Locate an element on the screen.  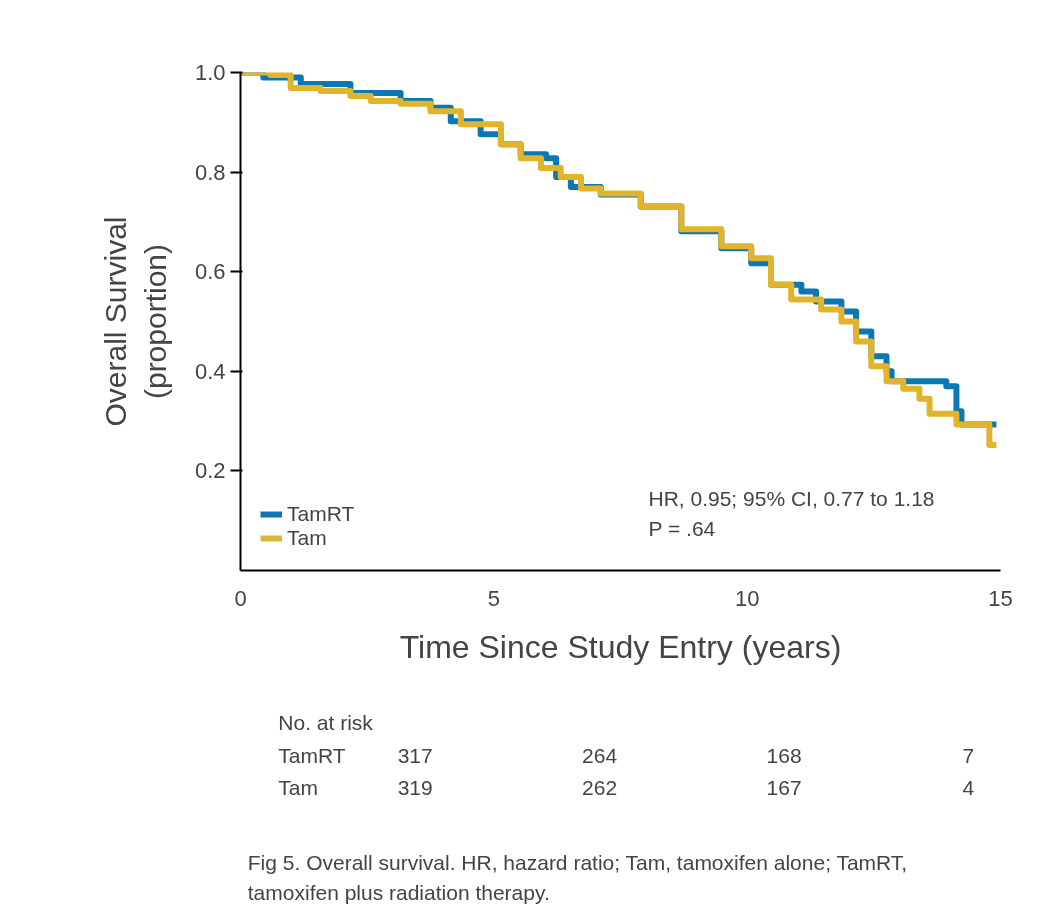
y-tick-label: 1.0 is located at coordinates (210, 72).